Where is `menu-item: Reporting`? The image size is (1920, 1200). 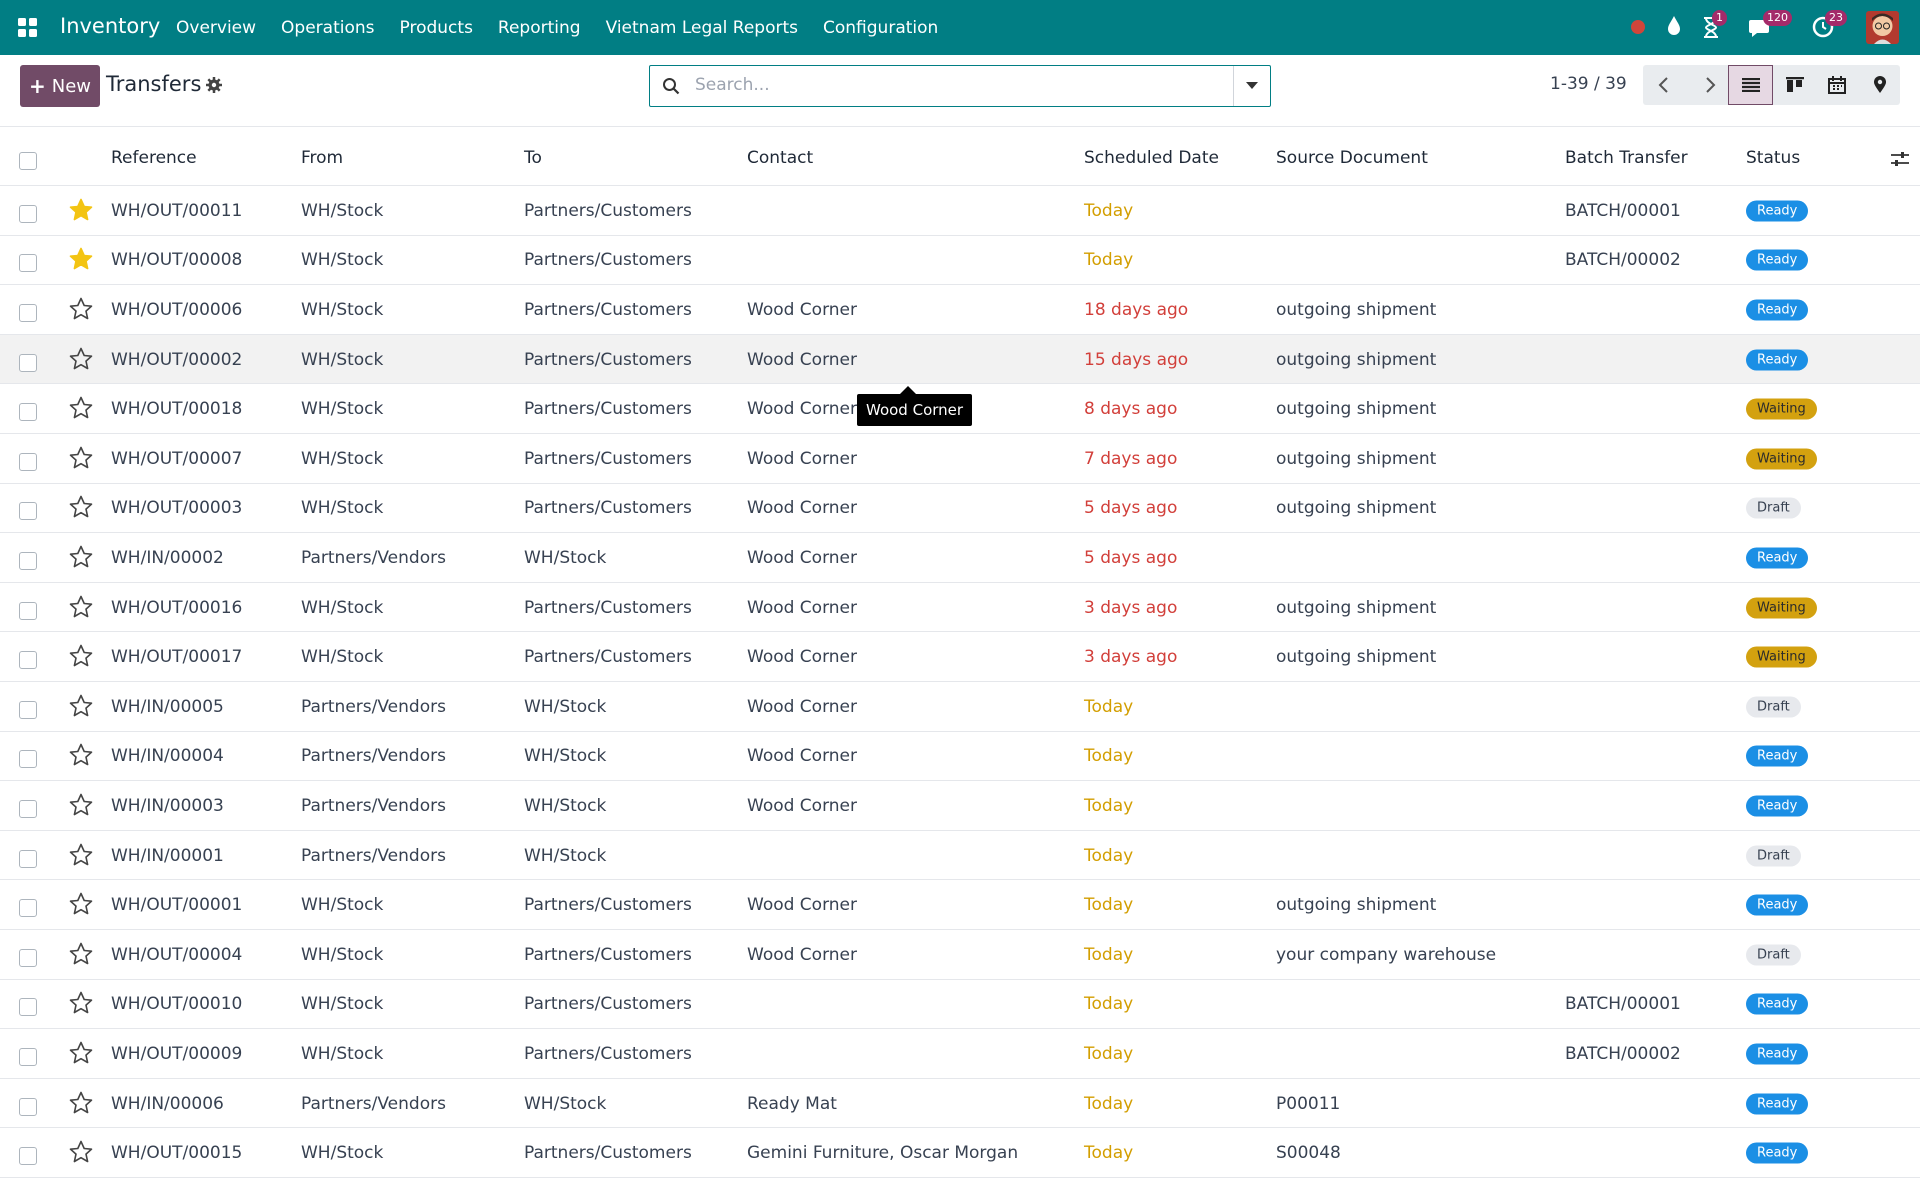 menu-item: Reporting is located at coordinates (539, 27).